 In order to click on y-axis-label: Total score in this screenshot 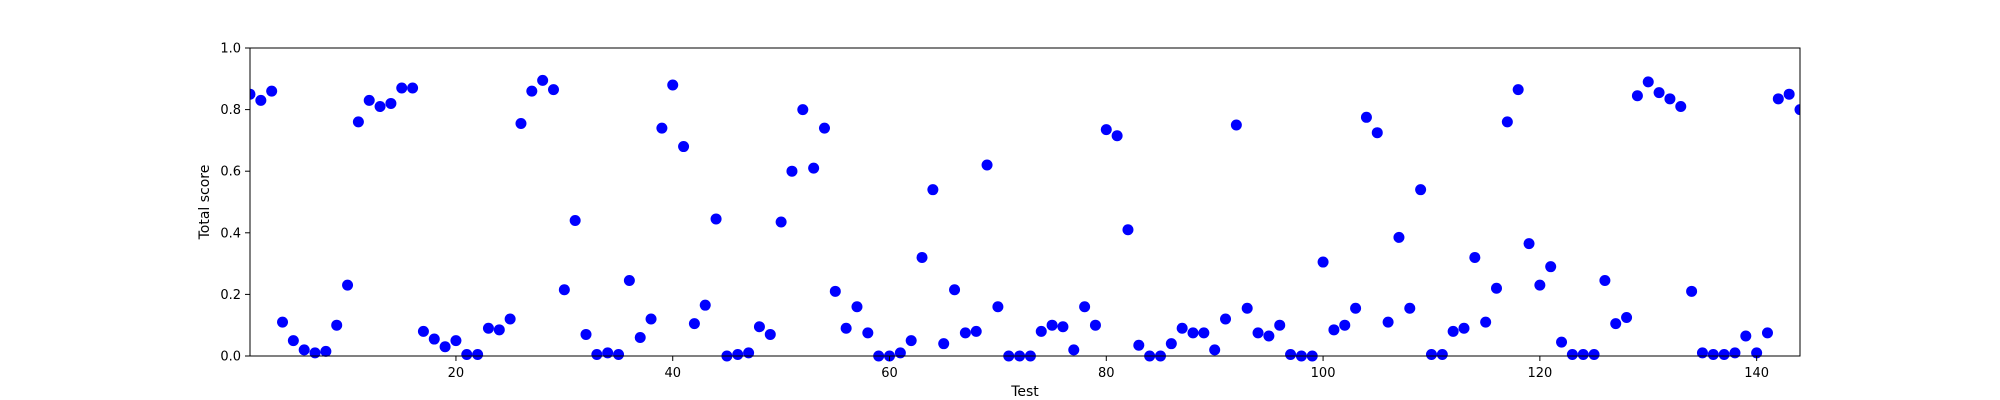, I will do `click(205, 203)`.